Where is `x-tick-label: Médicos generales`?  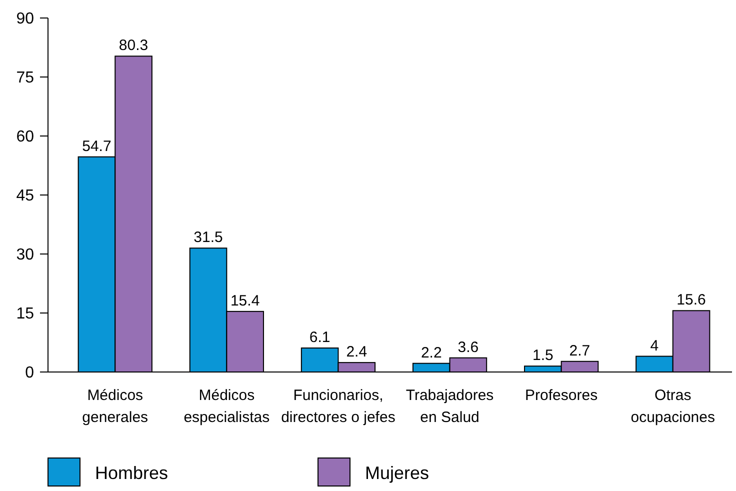
x-tick-label: Médicos generales is located at coordinates (115, 406).